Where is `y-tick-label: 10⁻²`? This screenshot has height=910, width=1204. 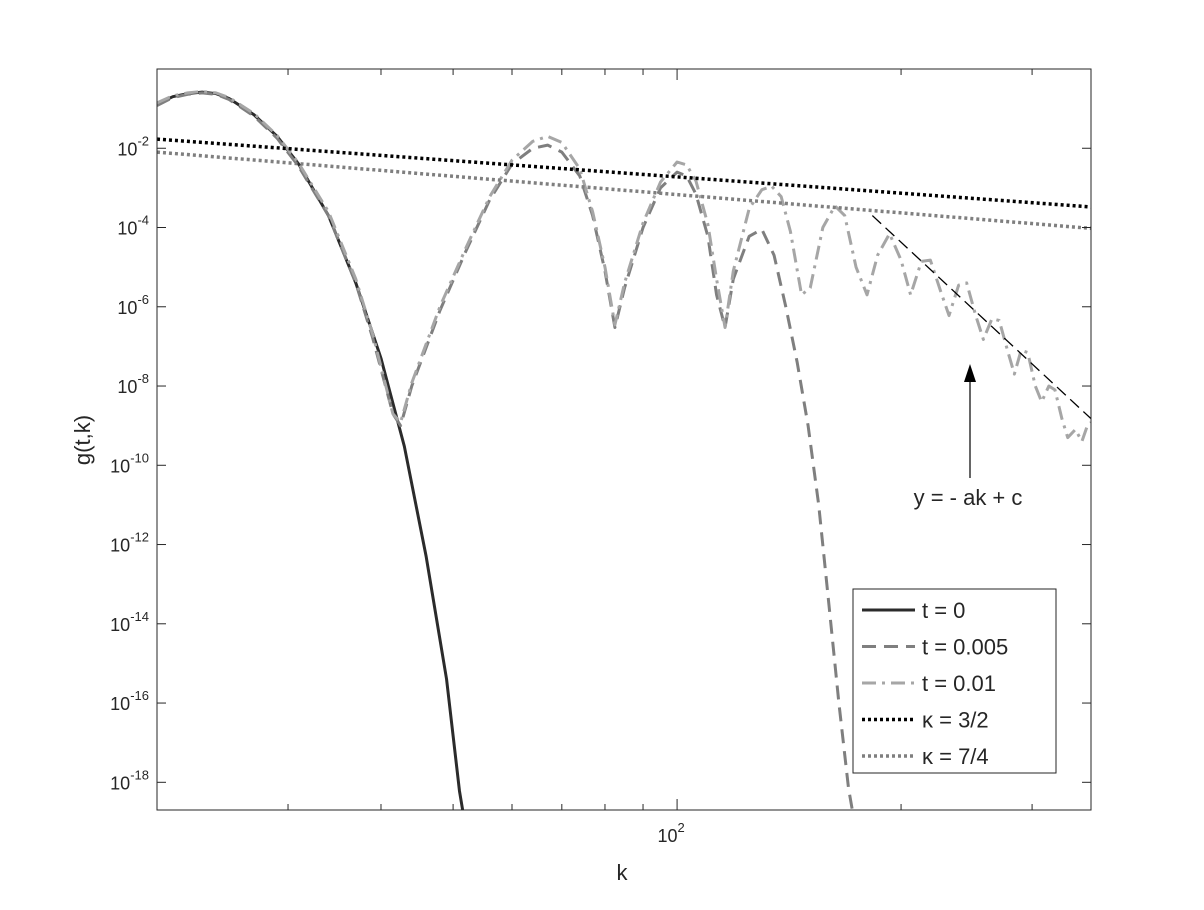 y-tick-label: 10⁻² is located at coordinates (133, 146).